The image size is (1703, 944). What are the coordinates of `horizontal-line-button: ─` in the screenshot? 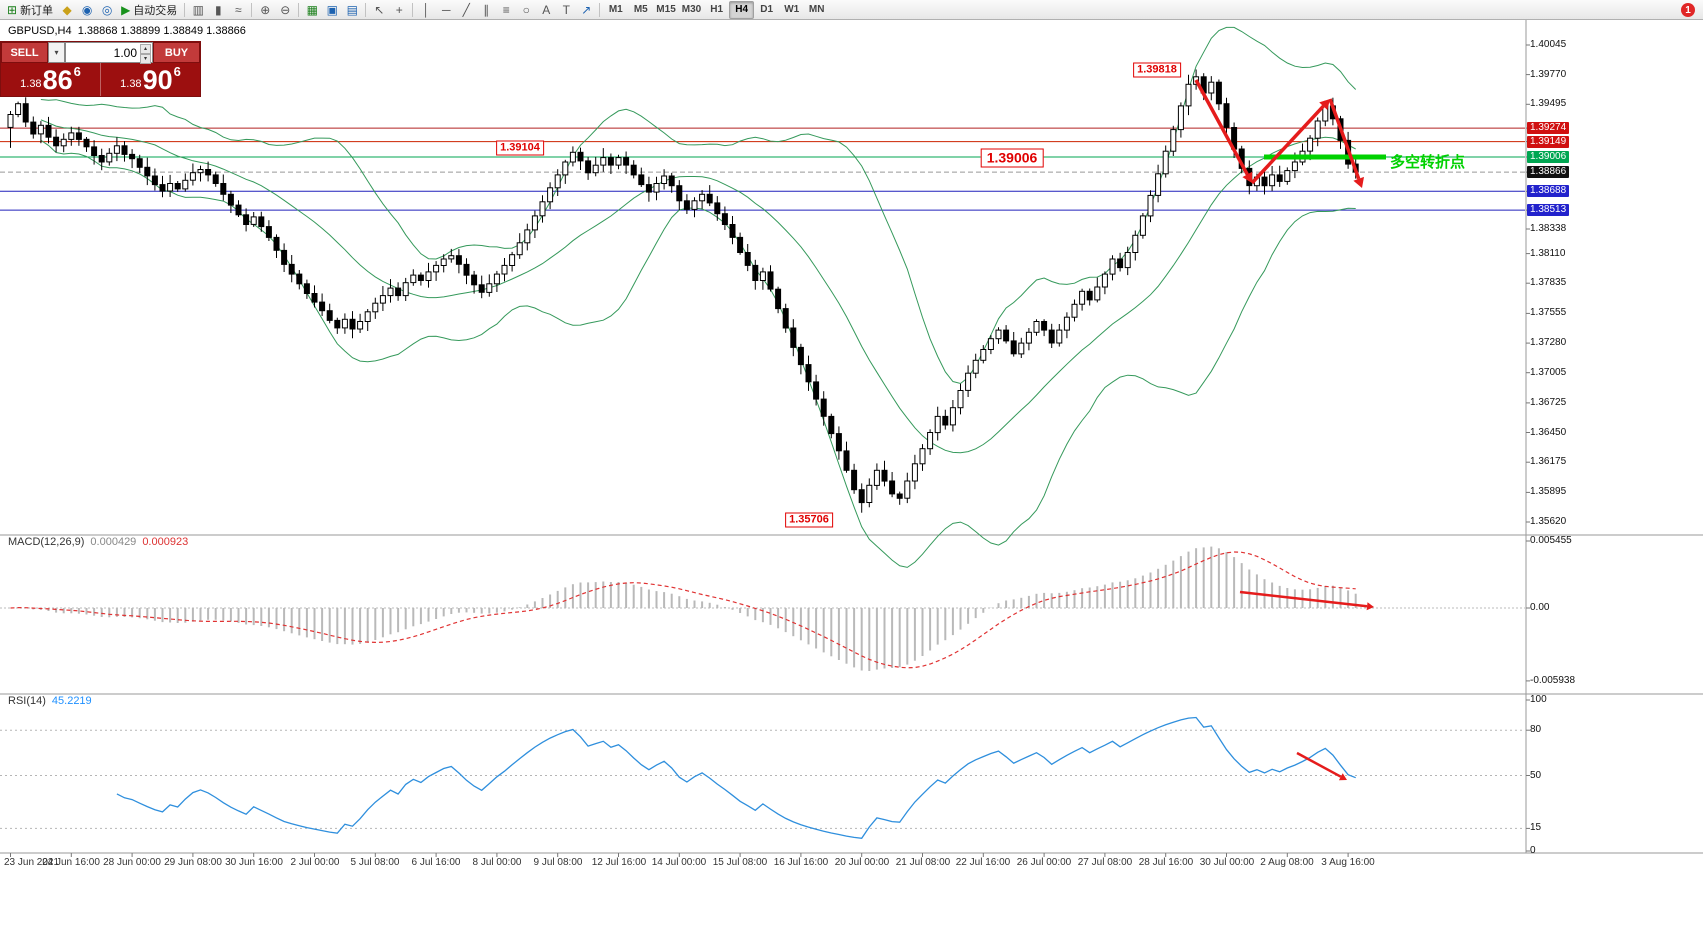 It's located at (446, 10).